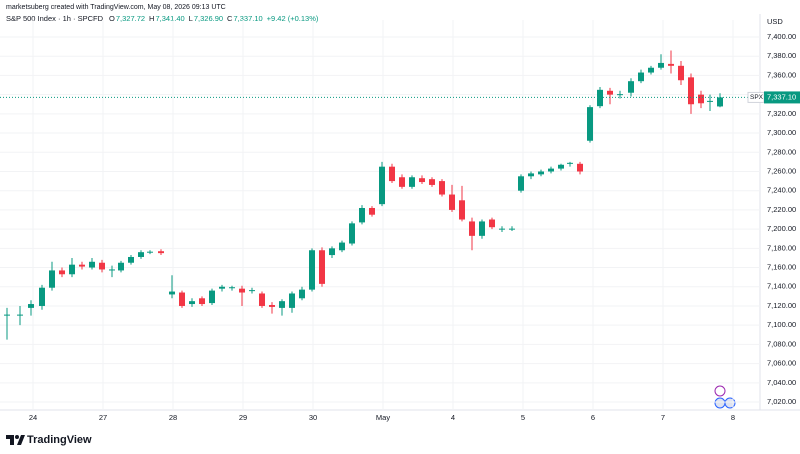 The height and width of the screenshot is (454, 800). What do you see at coordinates (243, 417) in the screenshot?
I see `x-tick-label: 29` at bounding box center [243, 417].